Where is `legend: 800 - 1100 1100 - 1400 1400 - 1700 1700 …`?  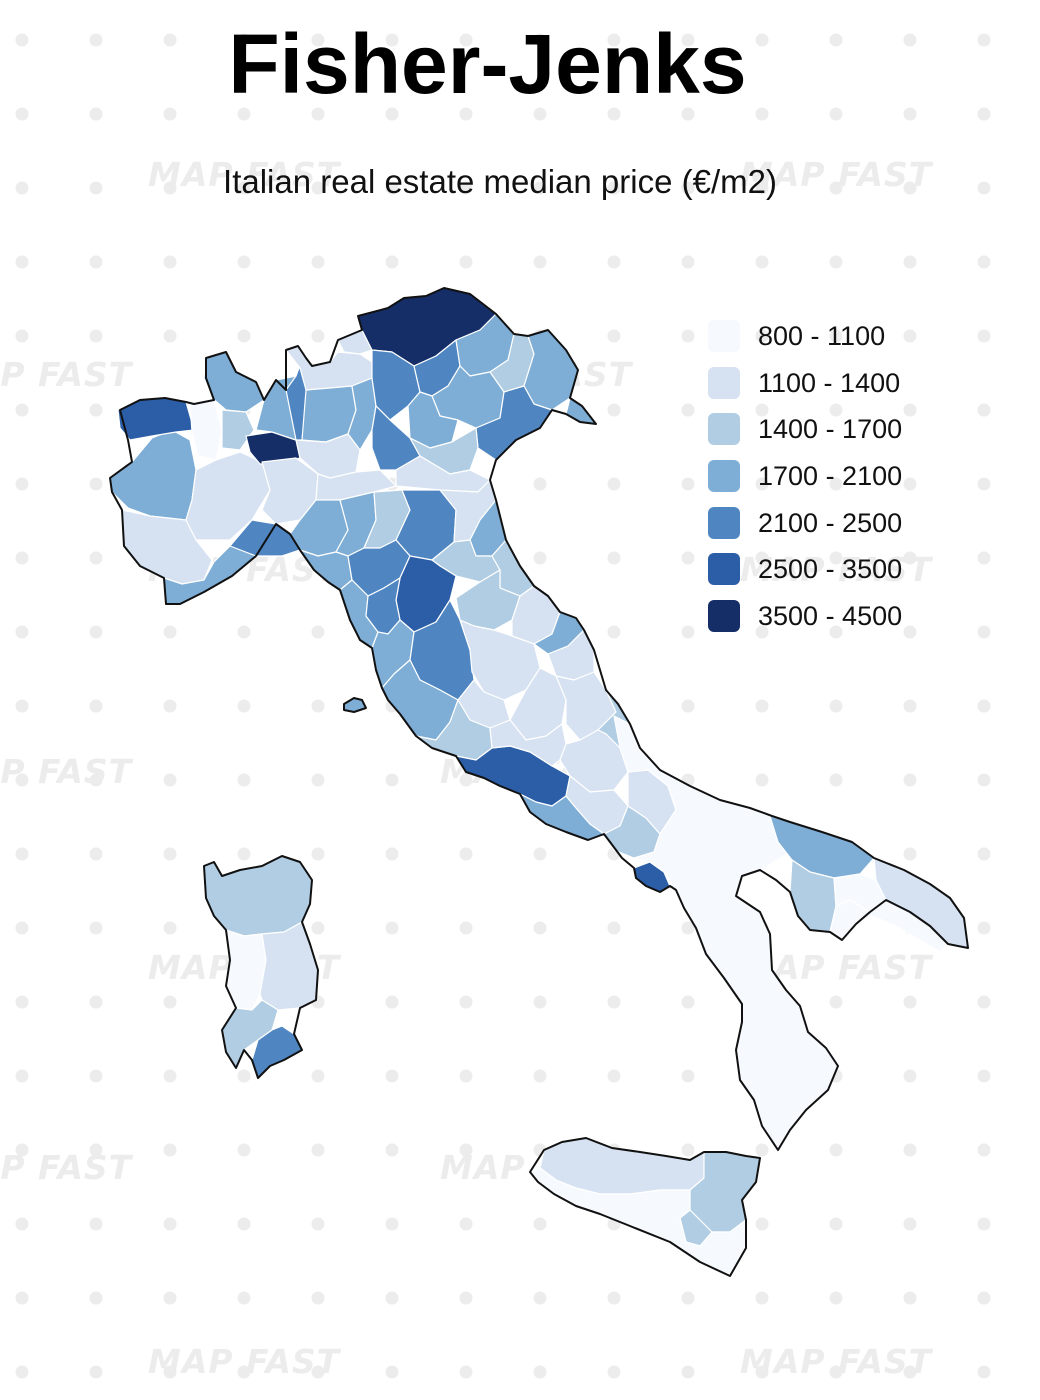
legend: 800 - 1100 1100 - 1400 1400 - 1700 1700 … is located at coordinates (826, 481).